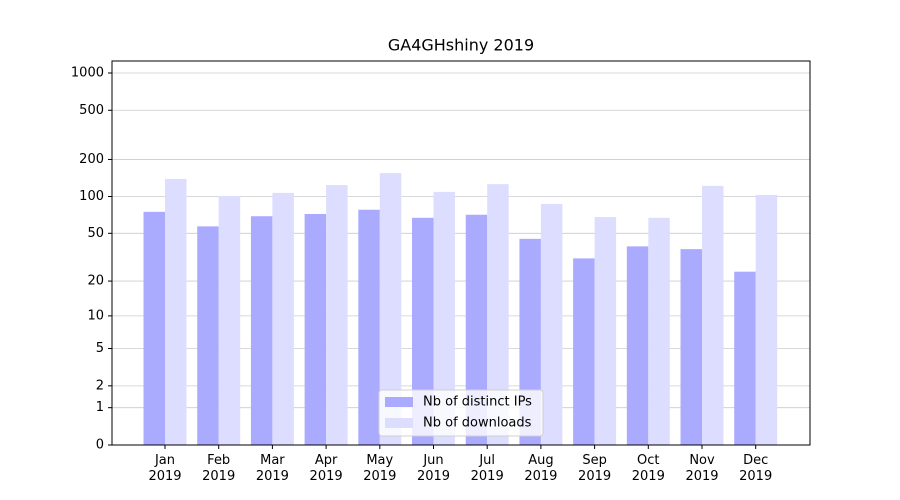 This screenshot has height=500, width=900. I want to click on y-tick-label: 5, so click(100, 348).